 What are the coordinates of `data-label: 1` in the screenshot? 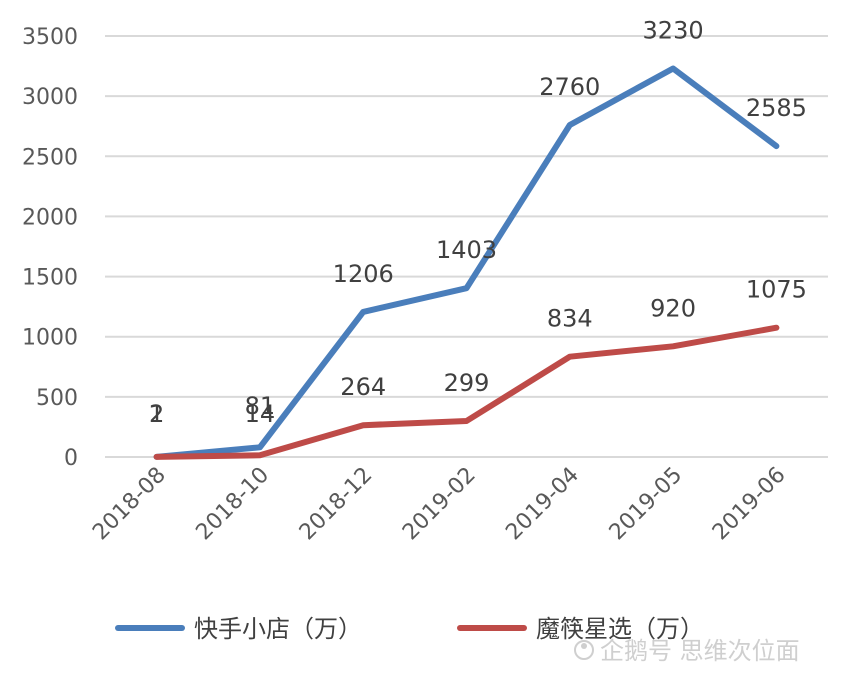 It's located at (156, 414).